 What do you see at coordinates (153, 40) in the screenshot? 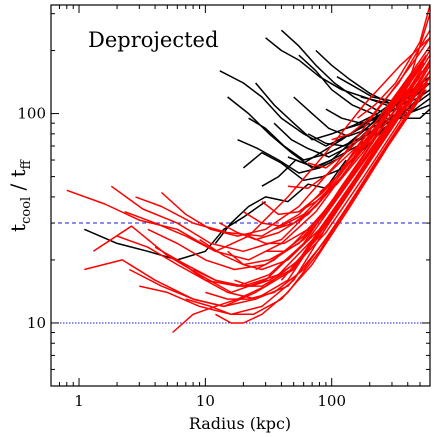
I see `chart-annotation: Deprojected` at bounding box center [153, 40].